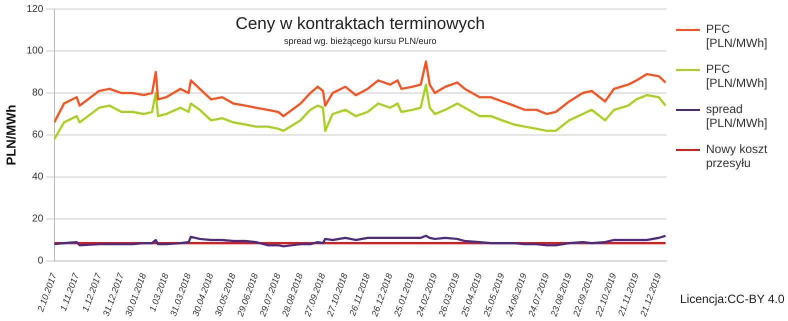  I want to click on text: spread wg. bieżącego kursu PLN/euro, so click(360, 41).